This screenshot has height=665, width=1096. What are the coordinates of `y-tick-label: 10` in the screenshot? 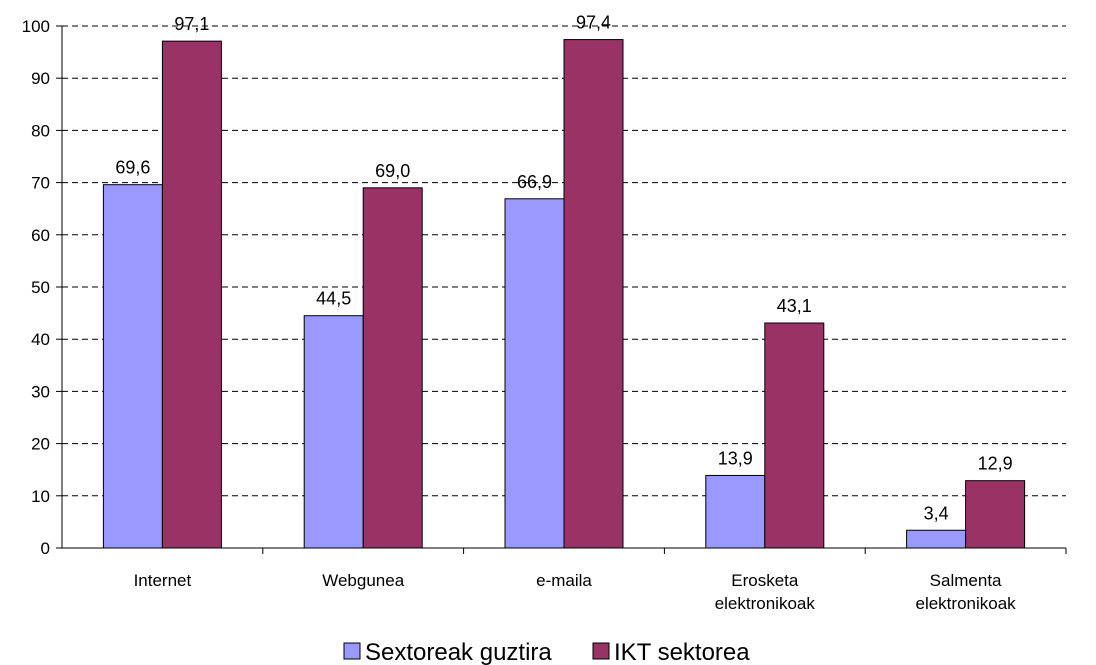 It's located at (40, 496).